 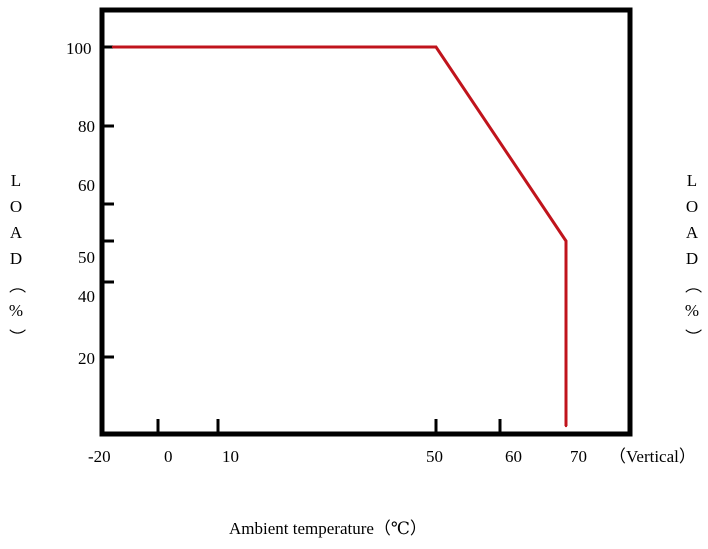 I want to click on x-tick-labels: -20 0 10 50 60 70, so click(x=337, y=456).